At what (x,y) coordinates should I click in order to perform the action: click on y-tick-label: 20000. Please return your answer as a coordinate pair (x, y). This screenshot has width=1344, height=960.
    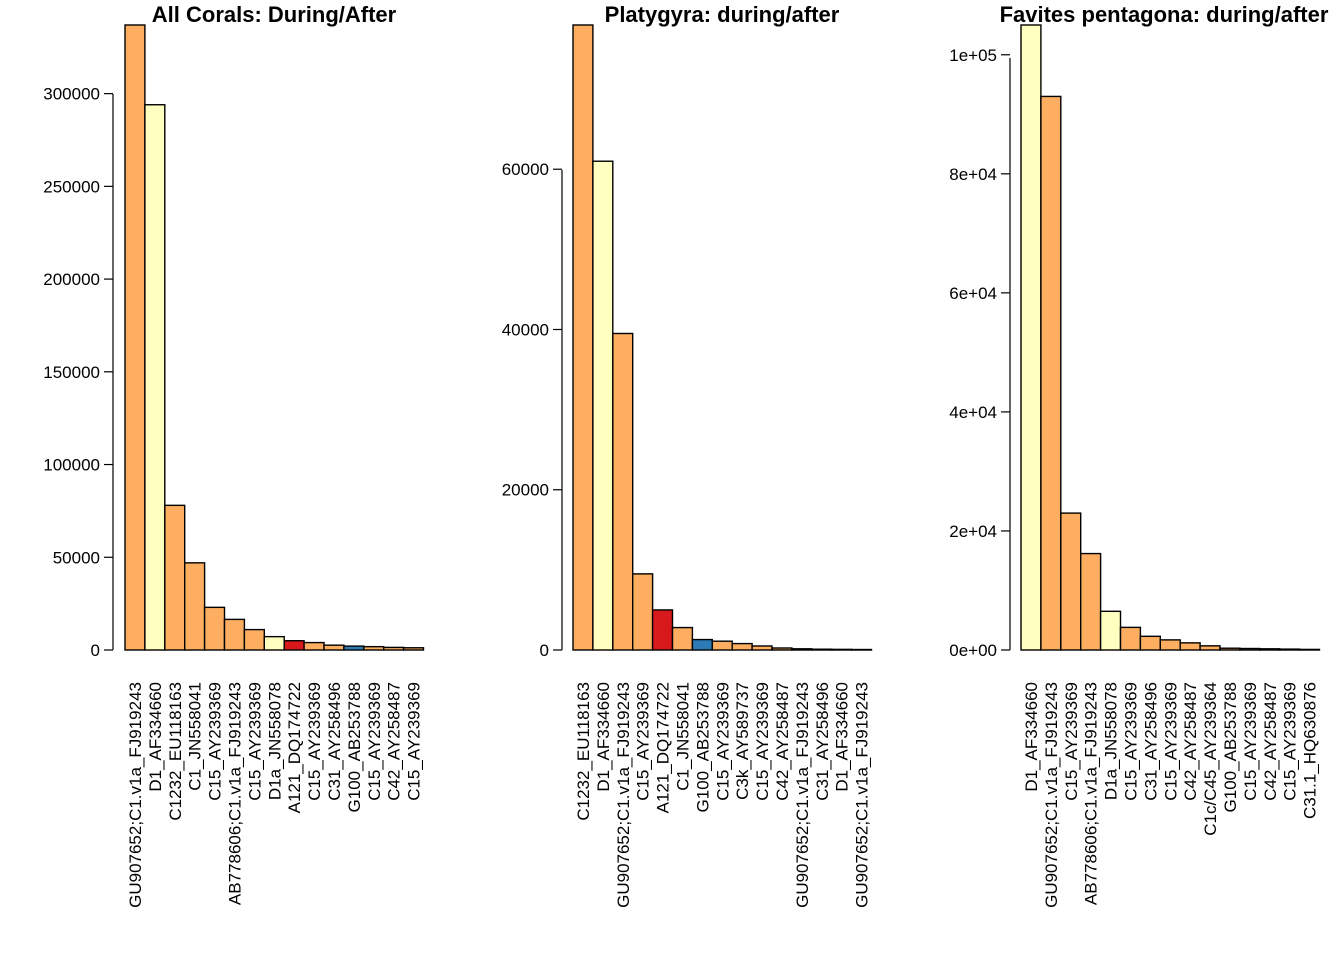
    Looking at the image, I should click on (525, 490).